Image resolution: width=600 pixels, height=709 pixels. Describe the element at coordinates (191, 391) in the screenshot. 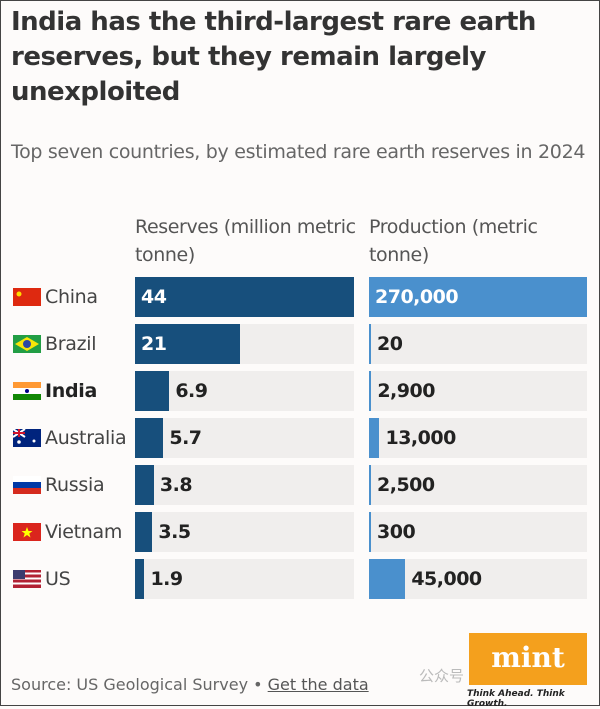

I see `reserves-value: 6.9` at that location.